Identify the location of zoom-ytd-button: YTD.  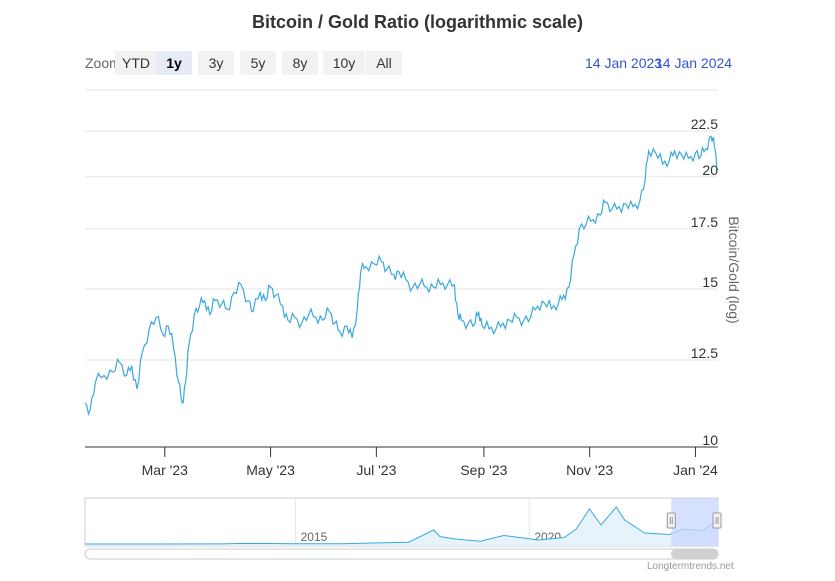
(136, 63).